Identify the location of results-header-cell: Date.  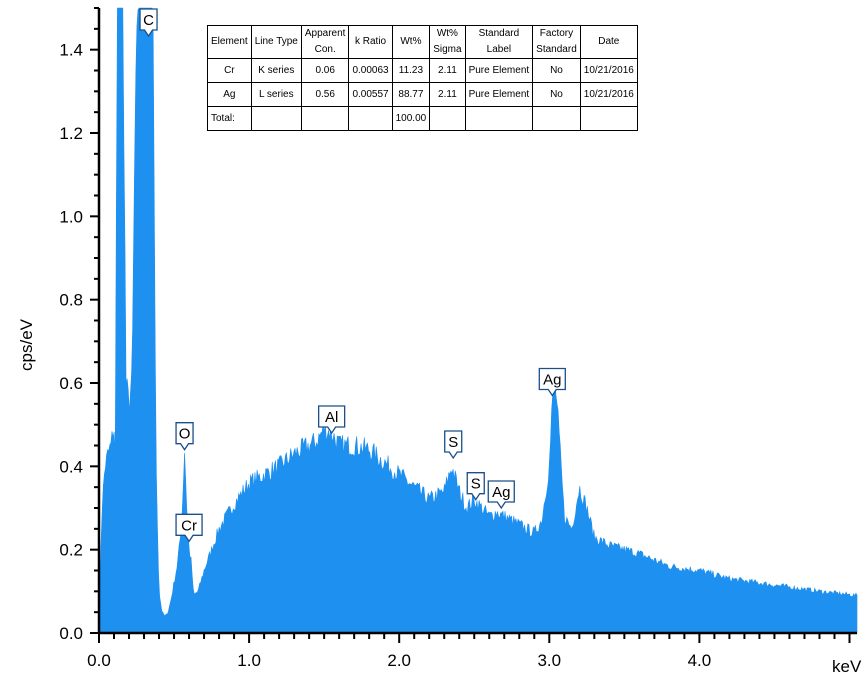
(608, 42).